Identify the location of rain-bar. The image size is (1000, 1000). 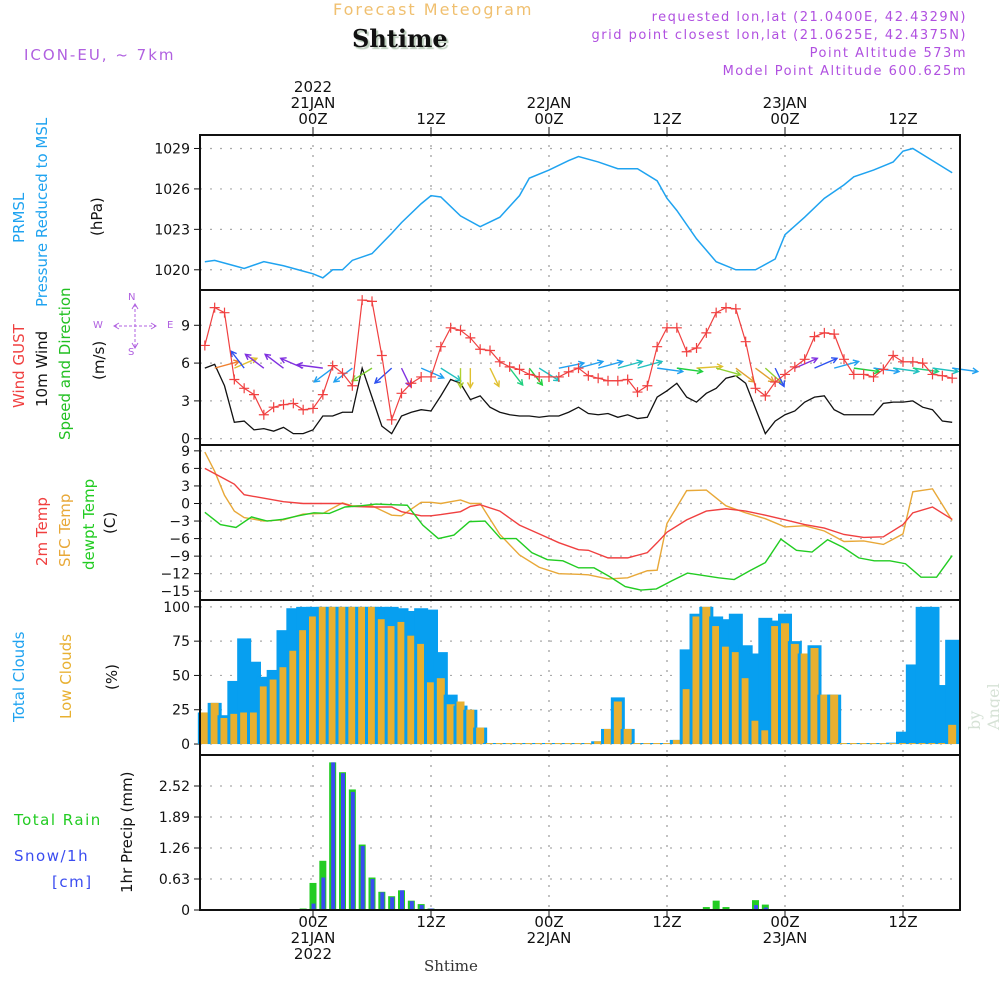
(726, 908).